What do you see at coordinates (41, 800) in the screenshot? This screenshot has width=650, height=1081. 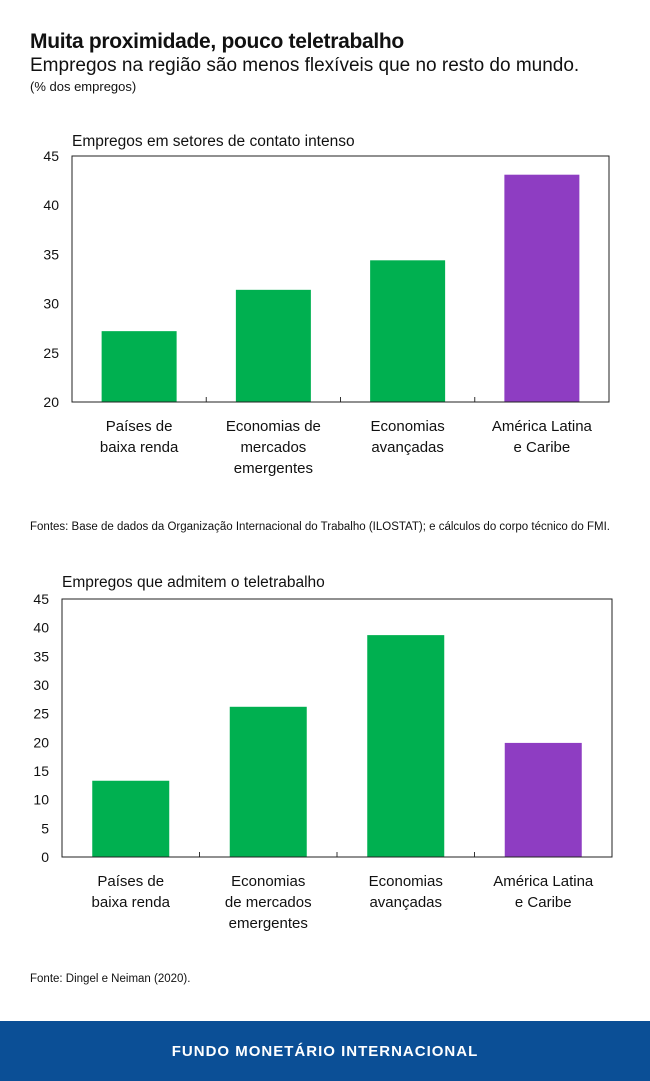 I see `y-tick-label: 10` at bounding box center [41, 800].